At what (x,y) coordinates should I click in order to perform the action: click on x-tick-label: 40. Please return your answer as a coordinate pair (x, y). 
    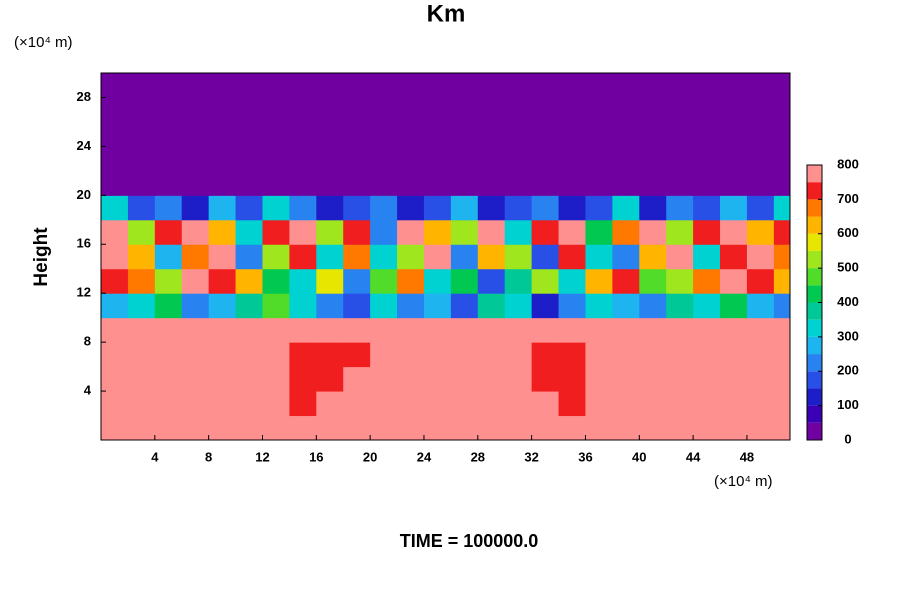
    Looking at the image, I should click on (639, 456).